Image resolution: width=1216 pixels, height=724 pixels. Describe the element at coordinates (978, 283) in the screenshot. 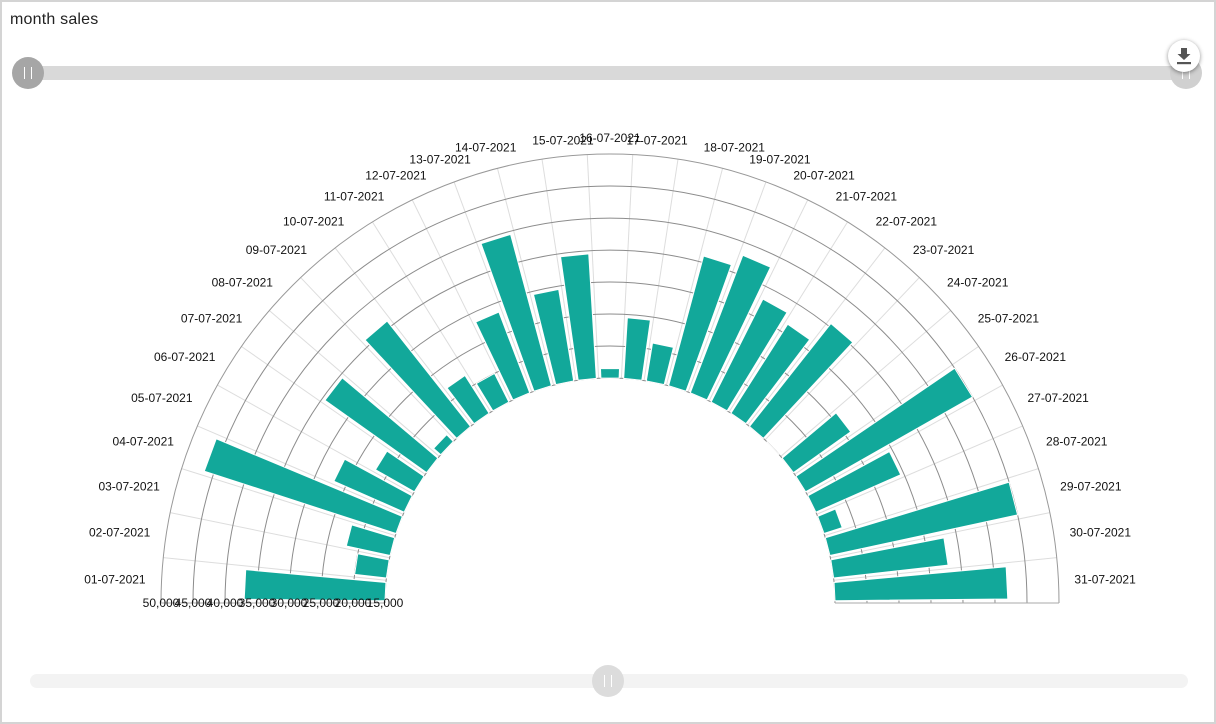

I see `category-label: 24-07-2021` at that location.